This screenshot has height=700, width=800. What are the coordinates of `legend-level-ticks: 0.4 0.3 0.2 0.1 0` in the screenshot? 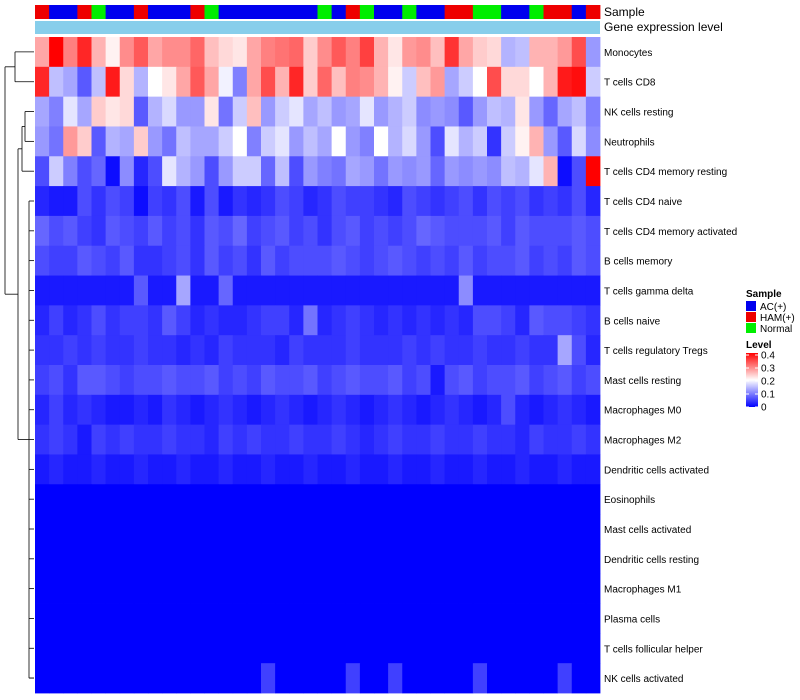 It's located at (760, 382).